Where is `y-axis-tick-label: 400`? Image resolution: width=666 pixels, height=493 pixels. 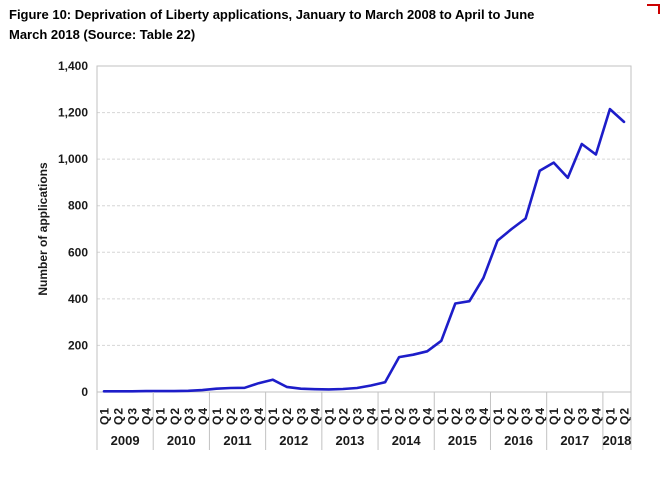 y-axis-tick-label: 400 is located at coordinates (78, 299).